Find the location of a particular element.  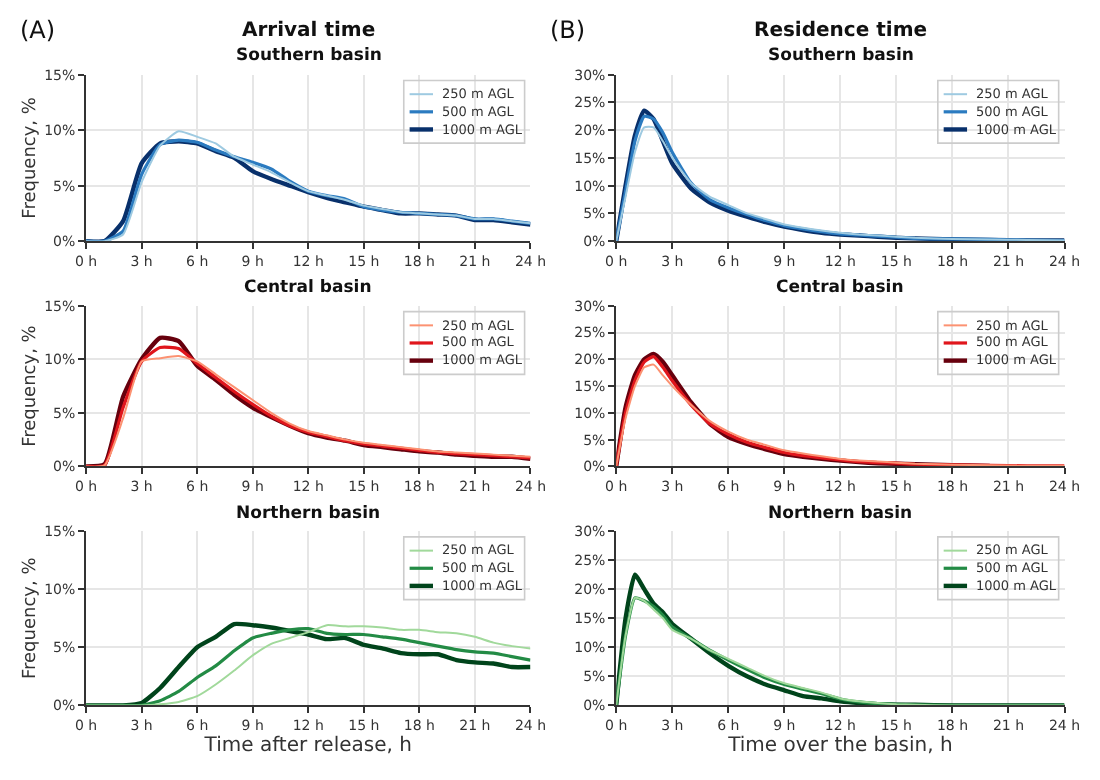

x-axis-title: Time after release, h is located at coordinates (307, 746).